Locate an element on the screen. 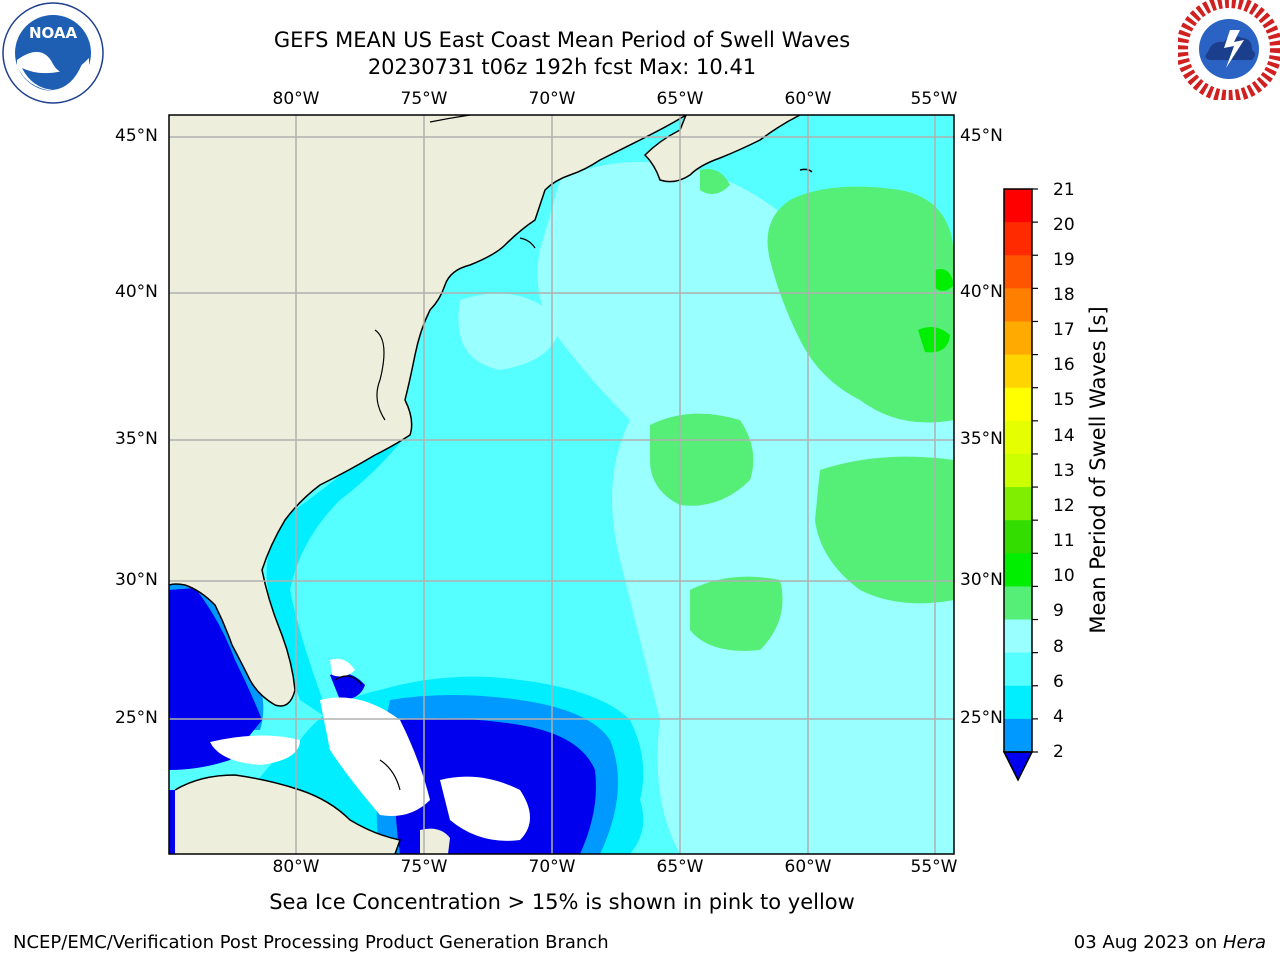 The height and width of the screenshot is (960, 1280). map-subtitle: 20230731 t06z 192h fcst Max: 10.41 is located at coordinates (562, 67).